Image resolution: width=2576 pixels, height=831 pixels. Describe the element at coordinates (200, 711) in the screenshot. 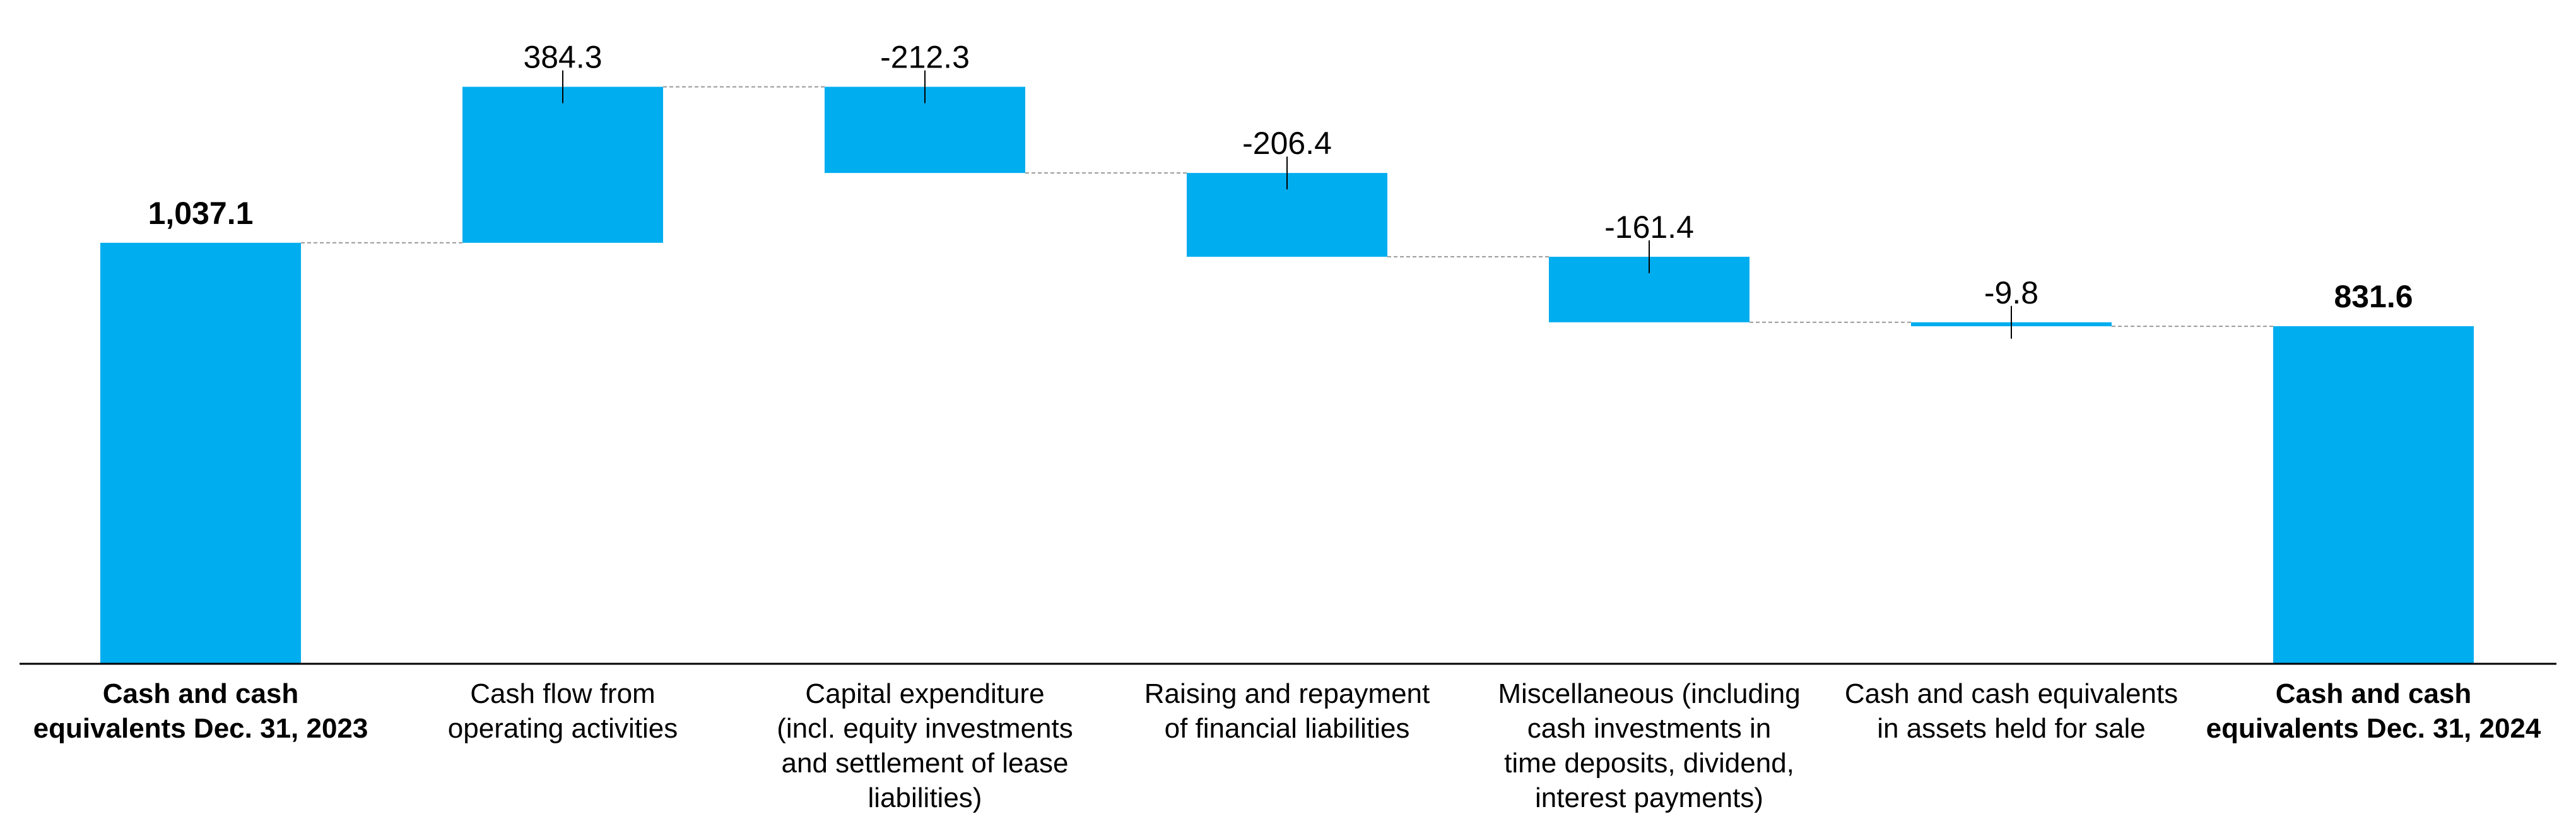

I see `x-tick-label: Cash and cash equivalents Dec. 31, 2023` at that location.